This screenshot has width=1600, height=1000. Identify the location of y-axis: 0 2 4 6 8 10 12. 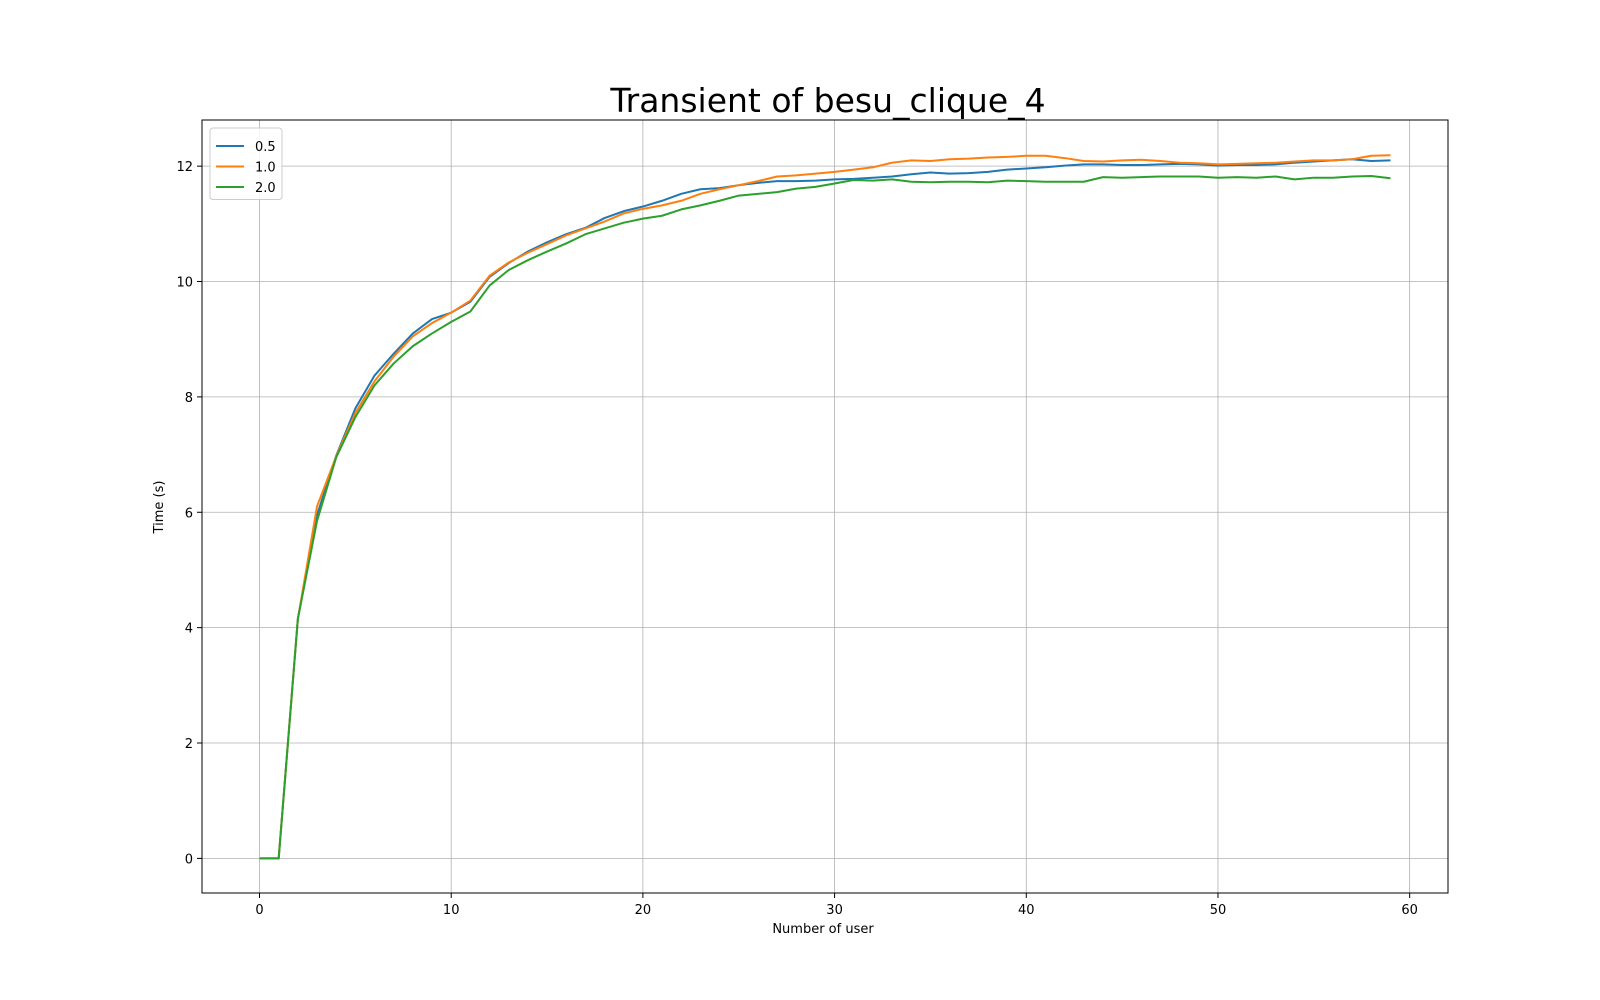
(189, 513).